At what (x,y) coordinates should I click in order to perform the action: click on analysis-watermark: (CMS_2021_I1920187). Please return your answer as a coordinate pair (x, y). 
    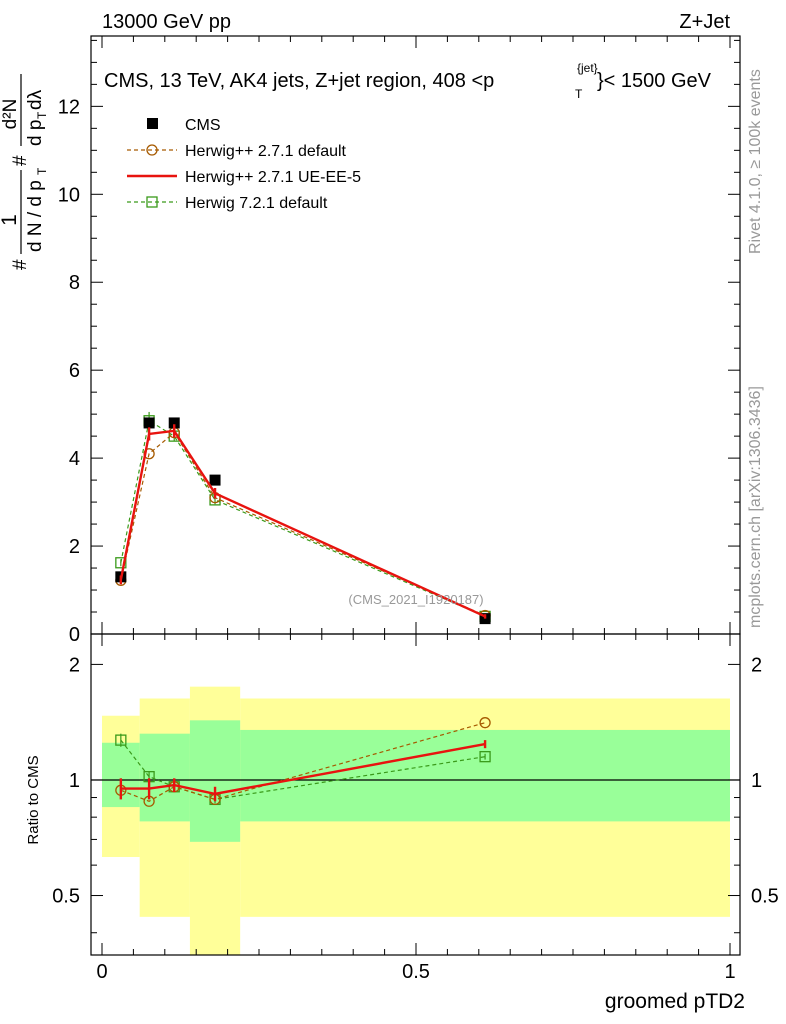
    Looking at the image, I should click on (415, 599).